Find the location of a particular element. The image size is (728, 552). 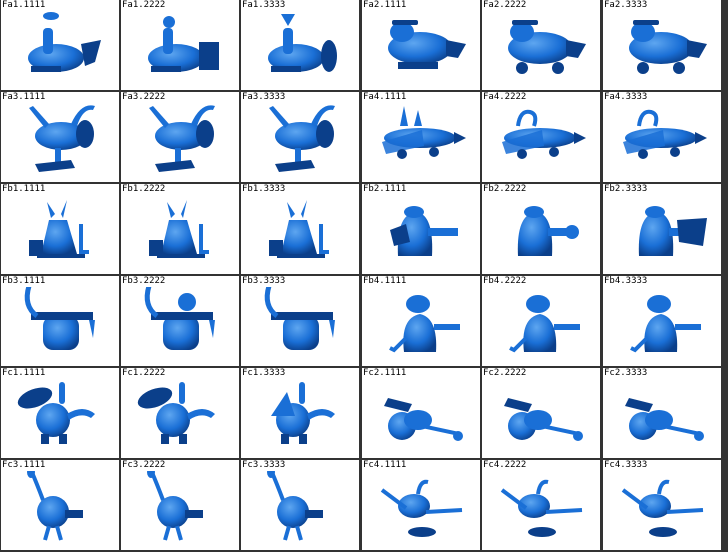

cell-label: Fc2.1111 is located at coordinates (386, 373).